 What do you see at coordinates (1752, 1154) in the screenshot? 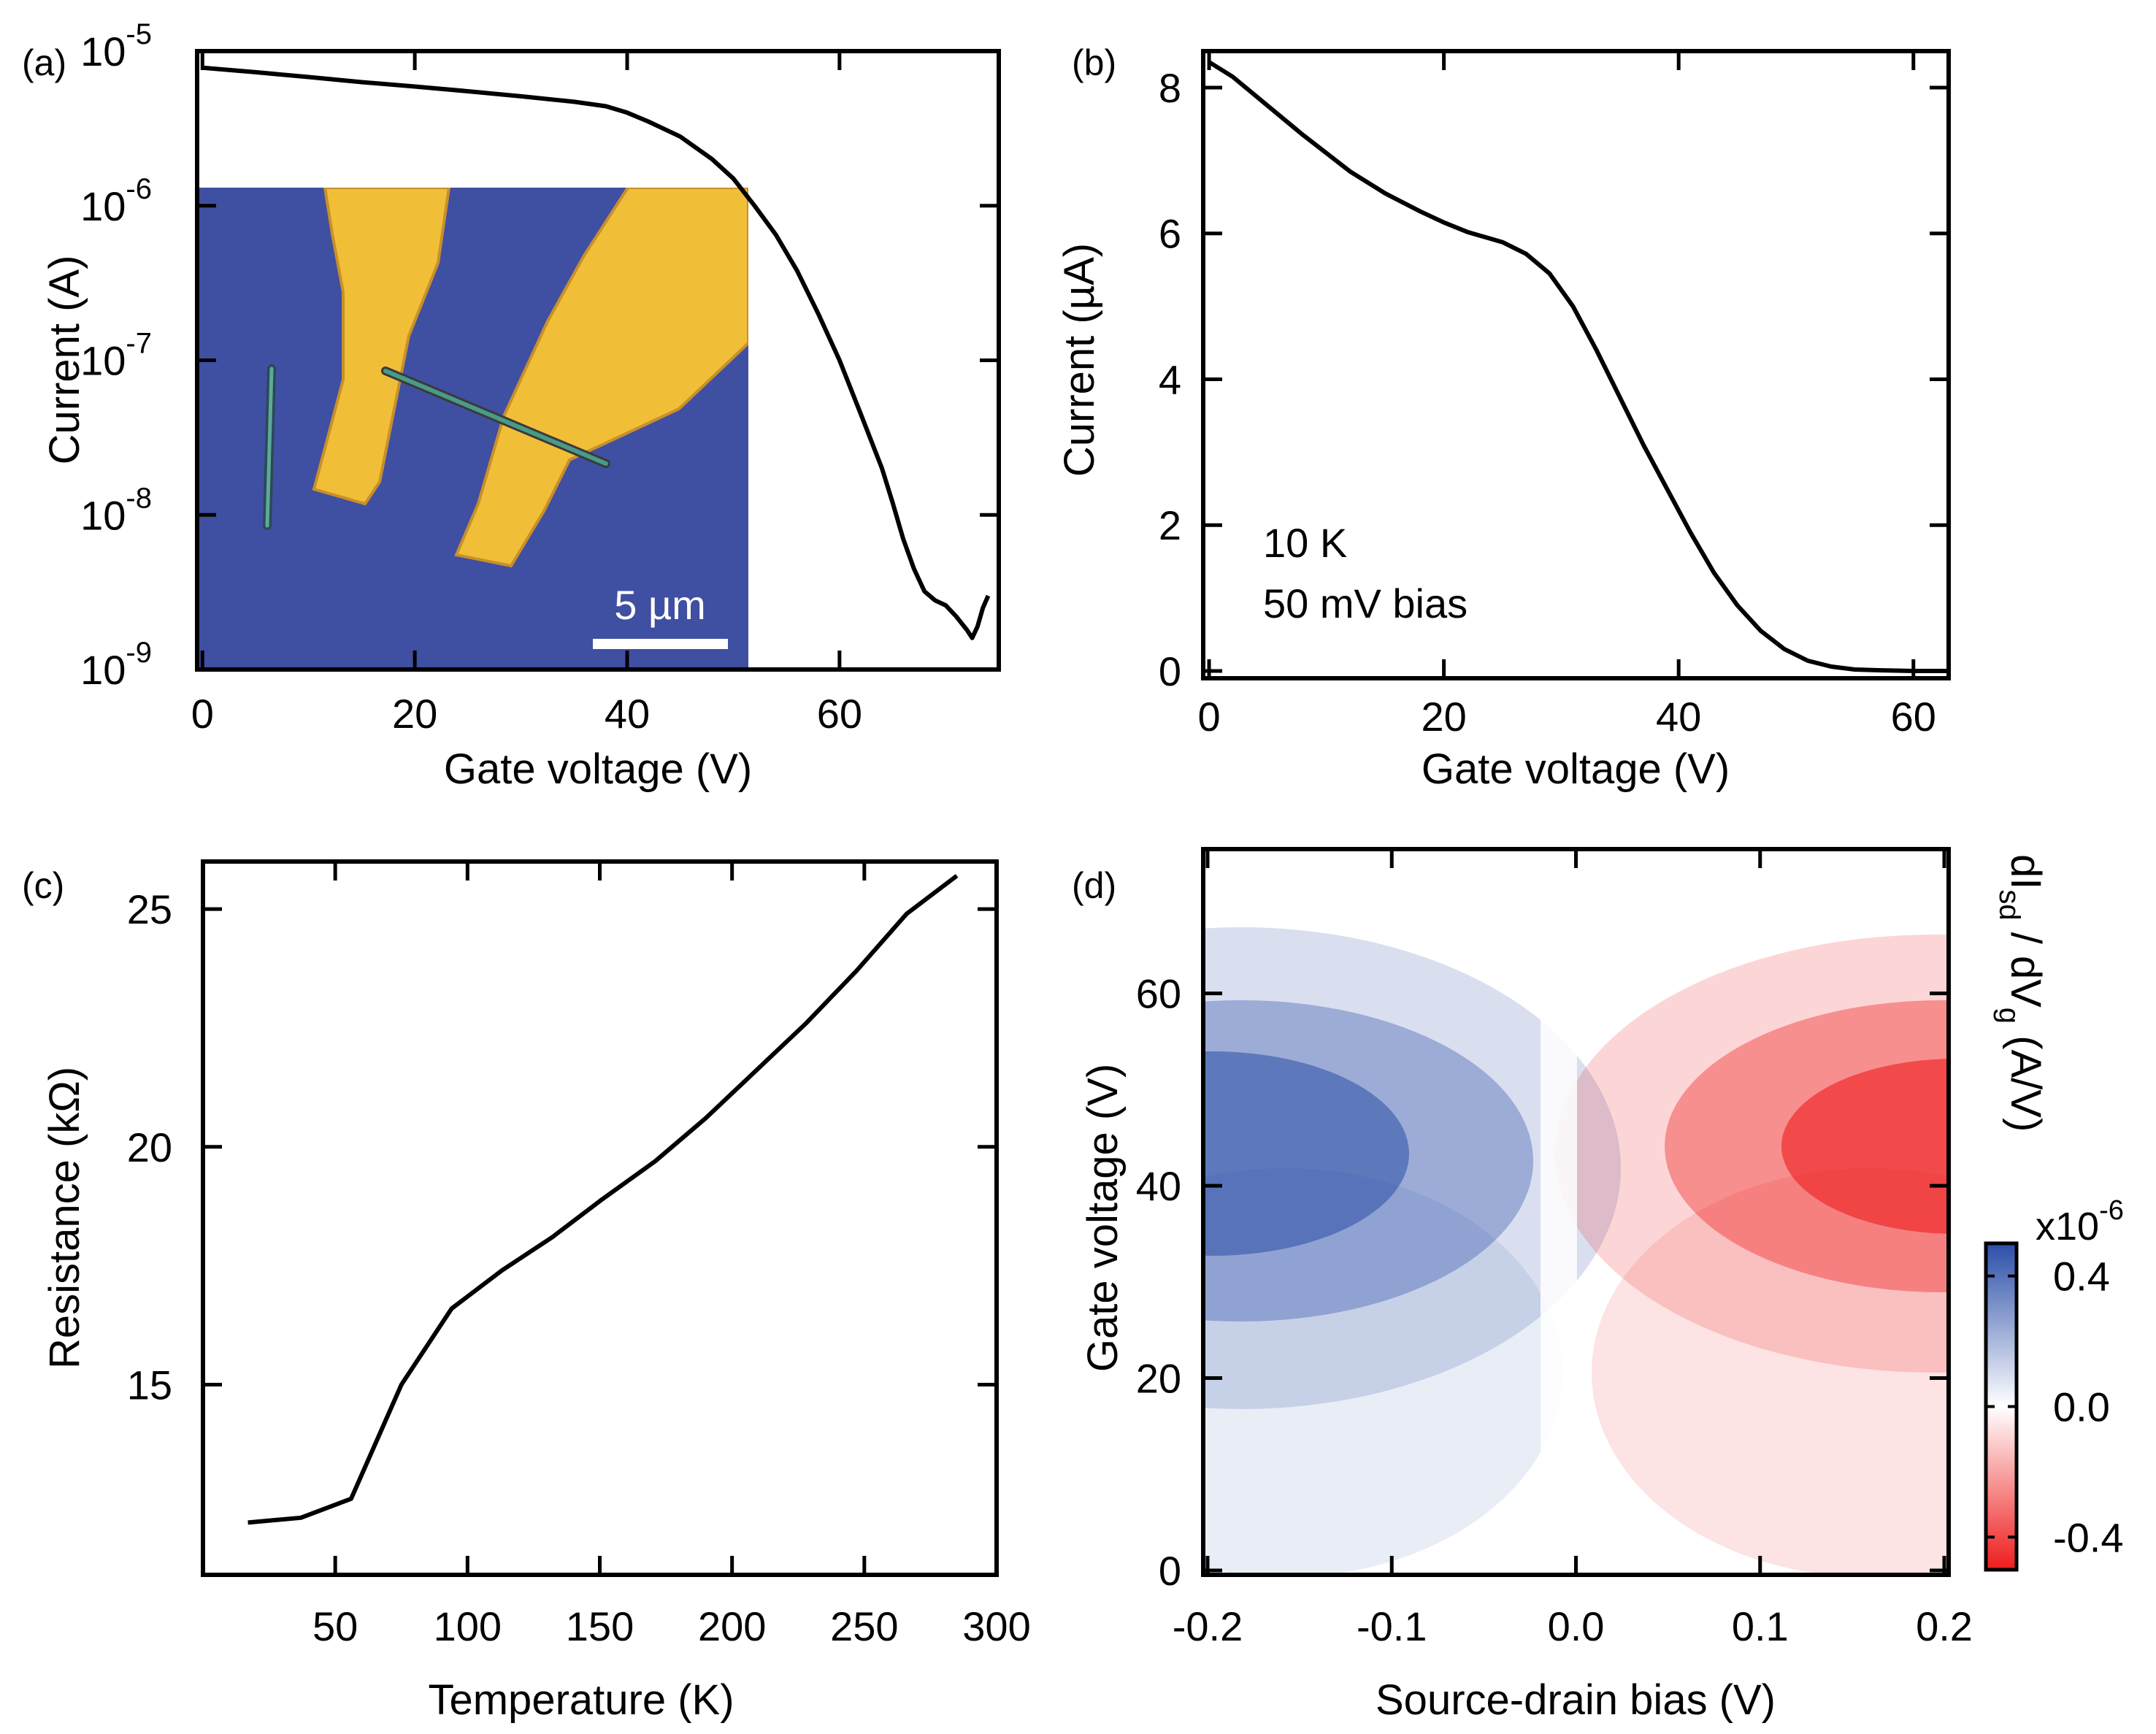
I see `d-lobe-red-outer` at bounding box center [1752, 1154].